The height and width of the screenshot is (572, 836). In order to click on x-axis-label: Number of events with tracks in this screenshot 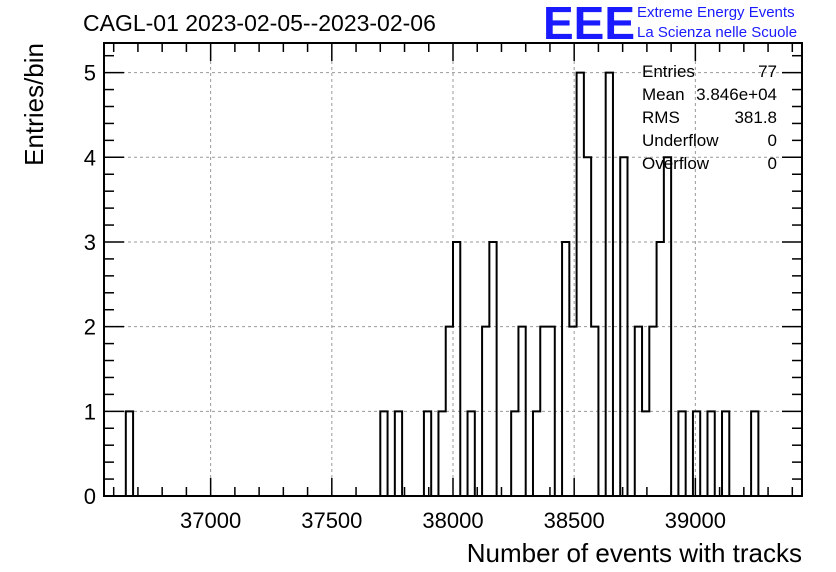, I will do `click(634, 553)`.